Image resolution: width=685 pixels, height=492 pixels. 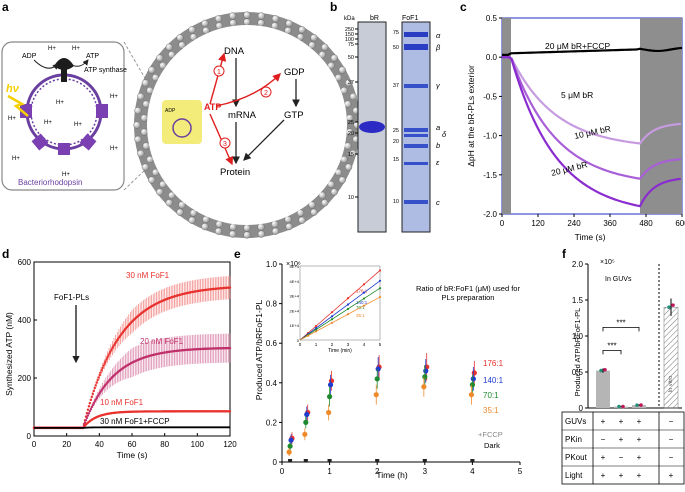 I want to click on ladder-right-label: 50, so click(x=396, y=48).